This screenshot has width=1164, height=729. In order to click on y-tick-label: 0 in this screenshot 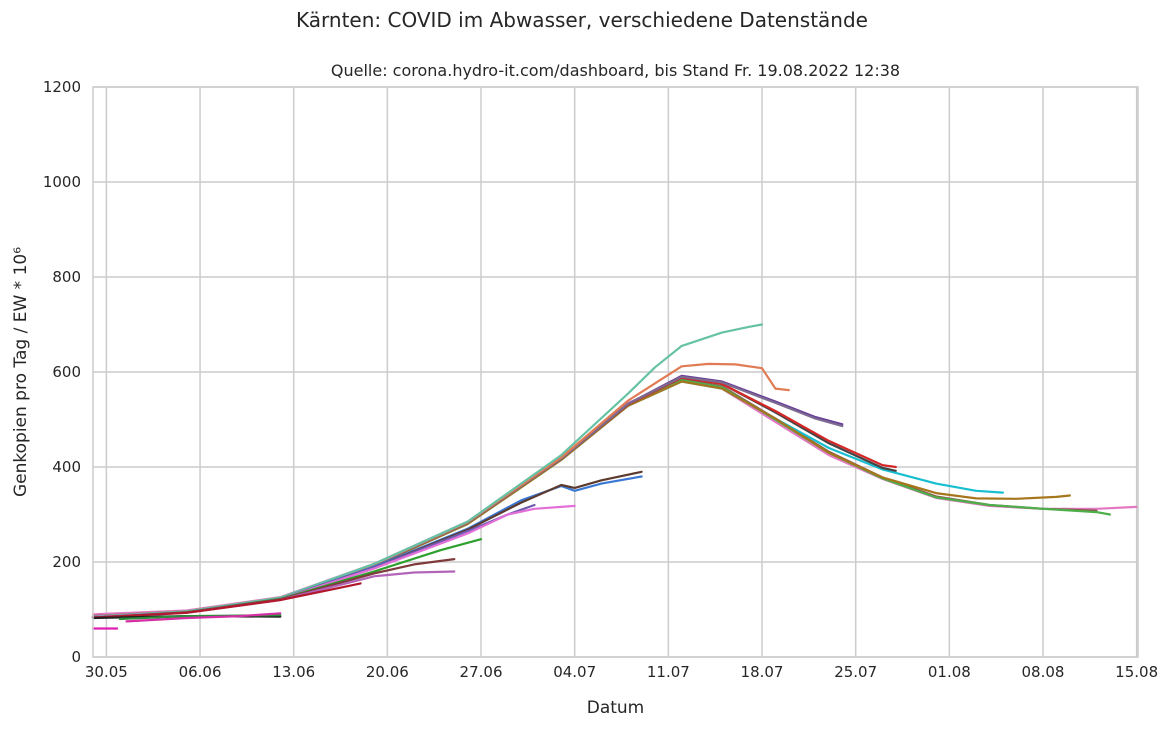, I will do `click(76, 657)`.